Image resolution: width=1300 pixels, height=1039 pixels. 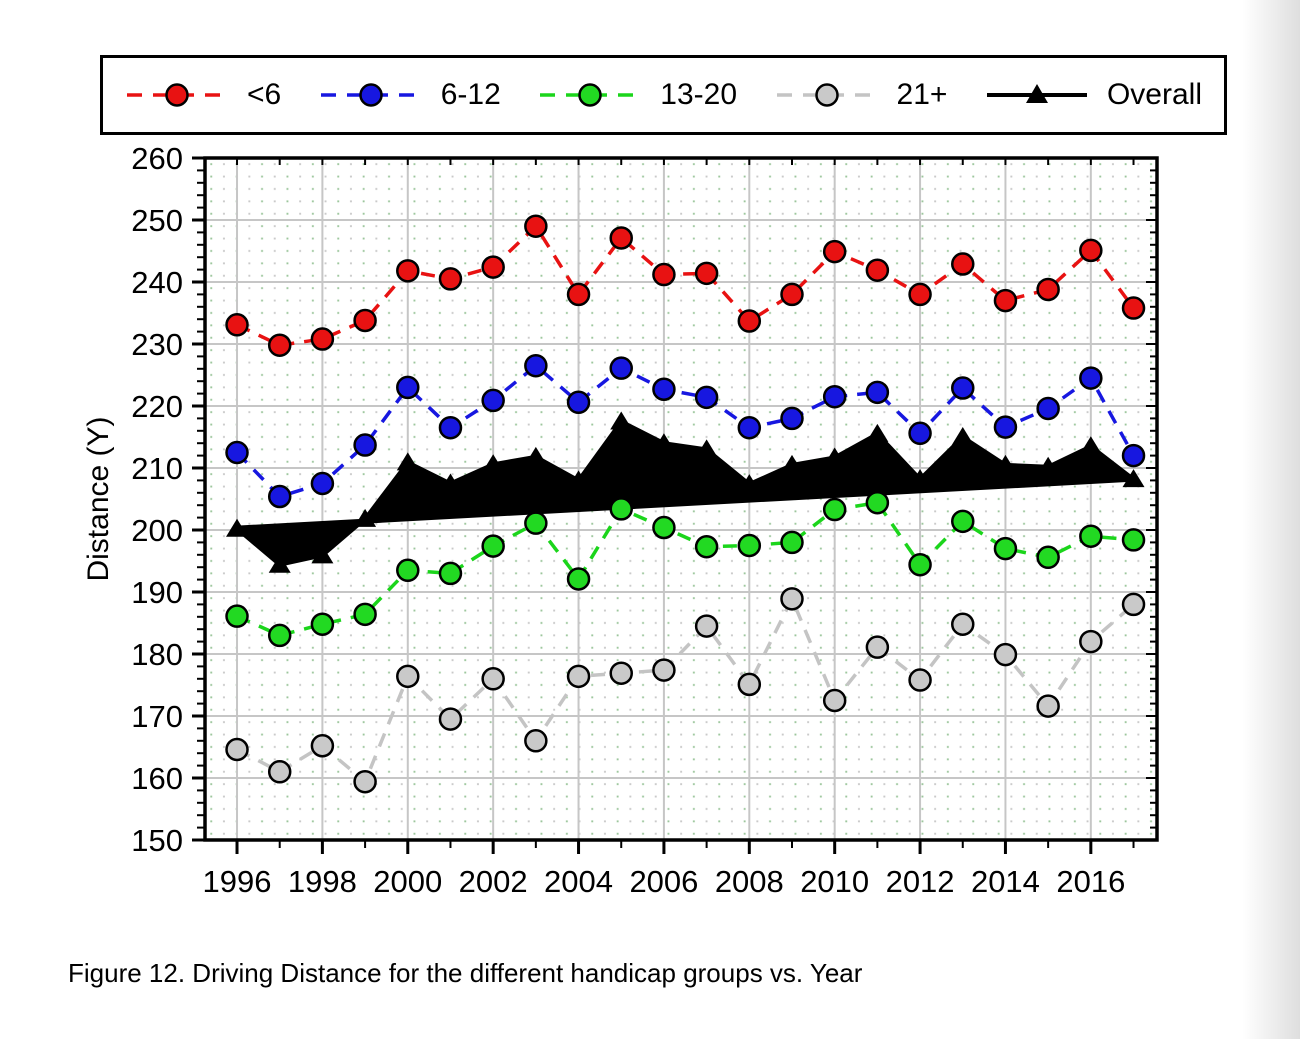 I want to click on legend-item-overall: Overall, so click(x=1093, y=95).